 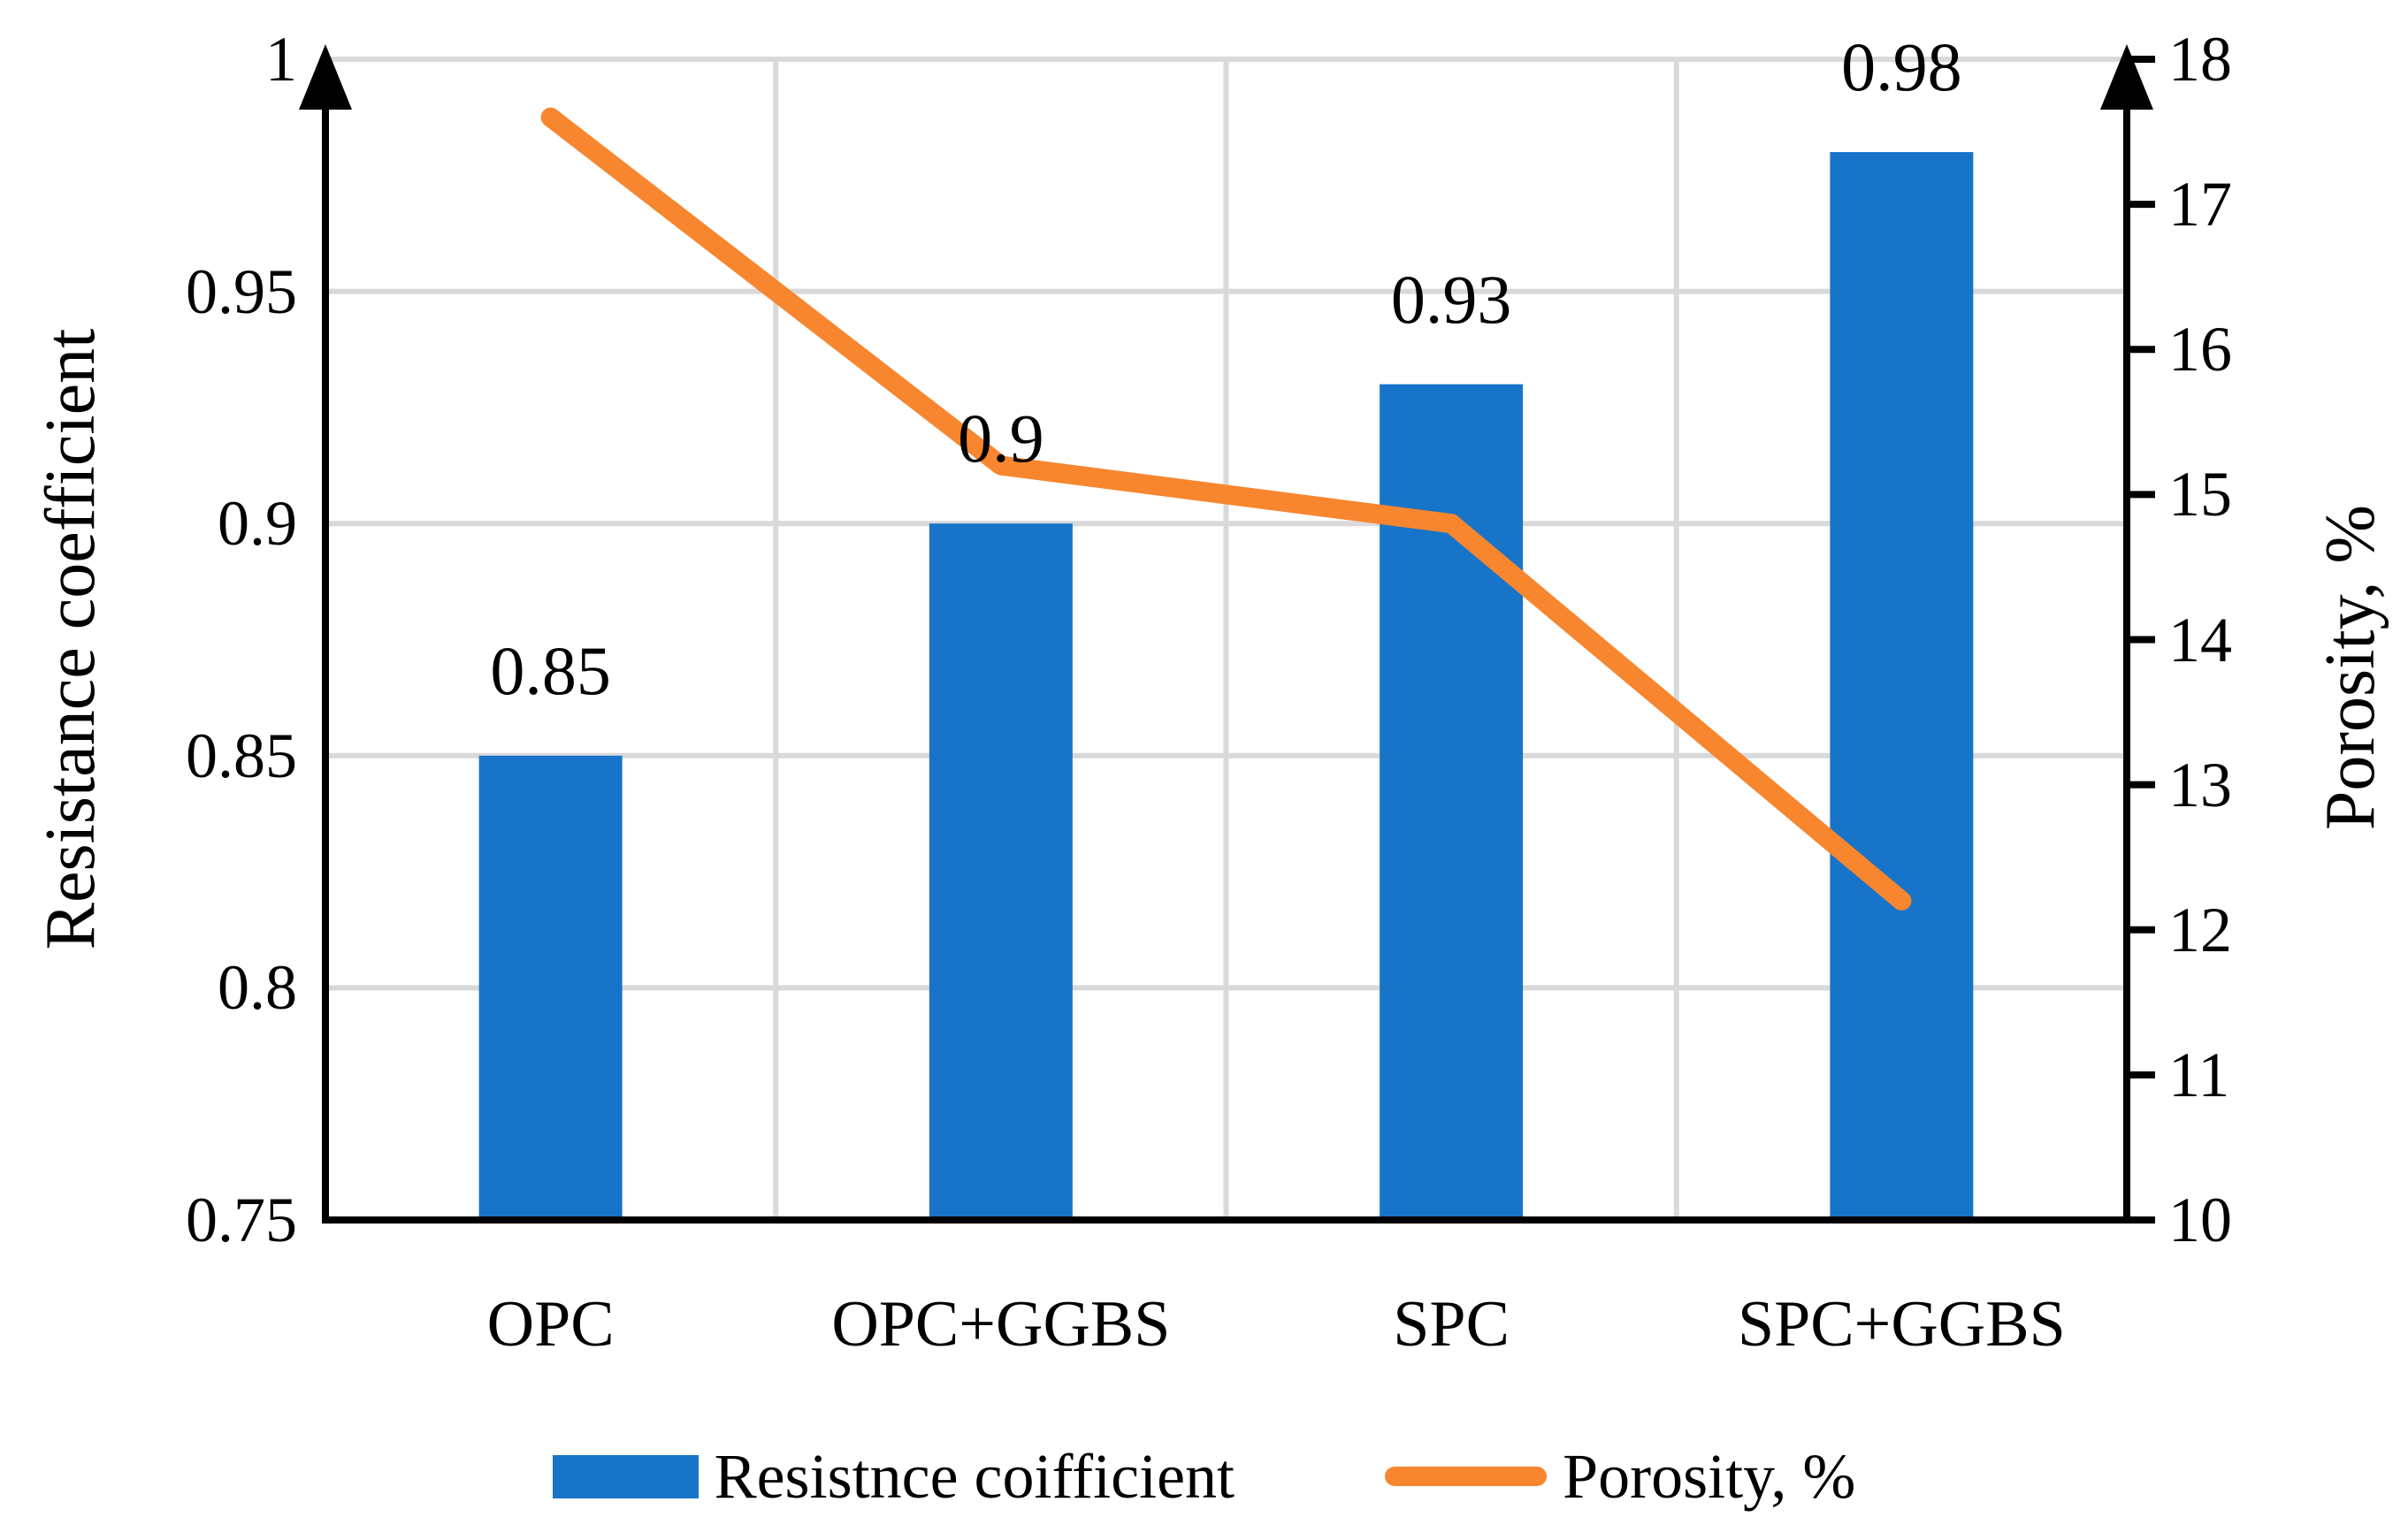 I want to click on right-axis-tick-label: 14, so click(x=2200, y=639).